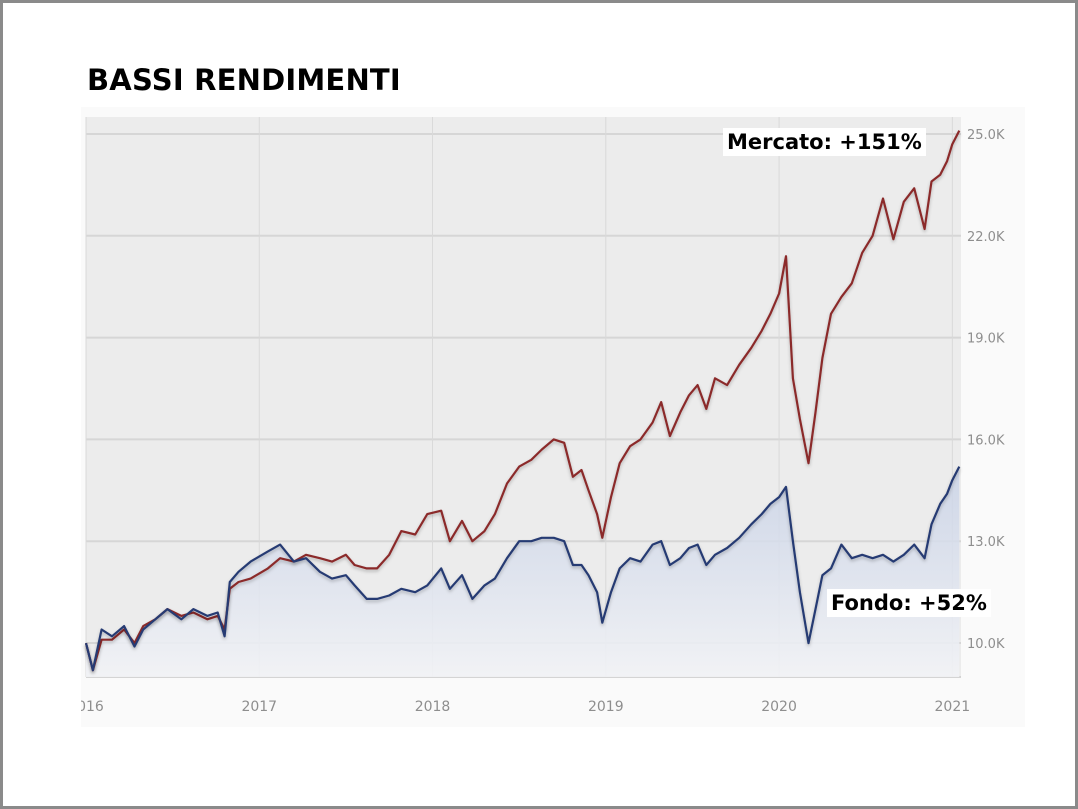  I want to click on x-tick-label: 2016, so click(92, 707).